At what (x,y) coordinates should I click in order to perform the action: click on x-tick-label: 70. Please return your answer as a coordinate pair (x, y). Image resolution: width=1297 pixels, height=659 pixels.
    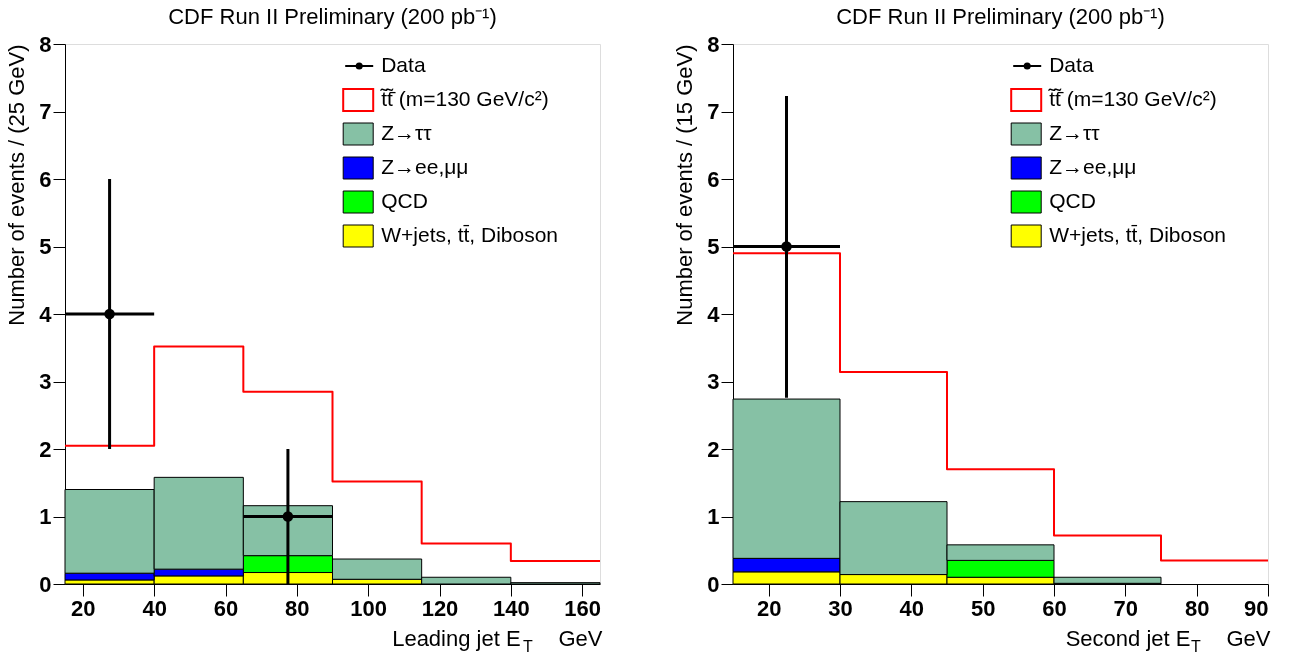
    Looking at the image, I should click on (1126, 608).